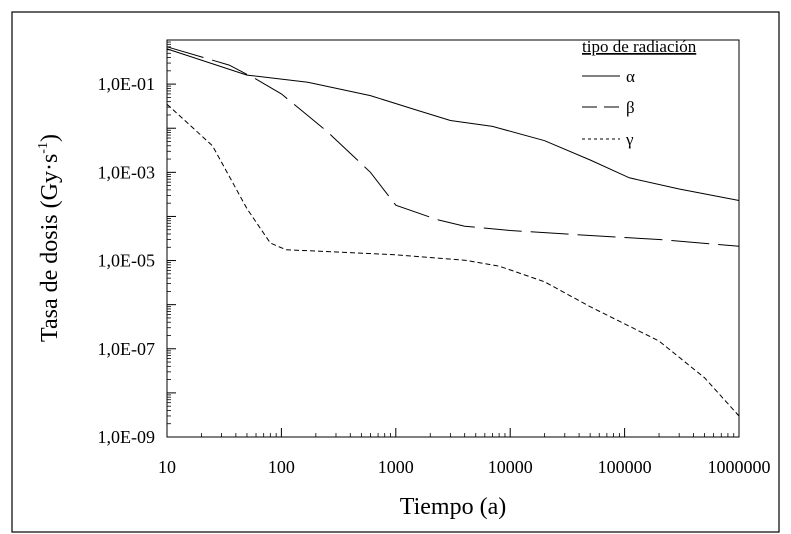  What do you see at coordinates (43, 148) in the screenshot?
I see `y-axis-label-sup: -1` at bounding box center [43, 148].